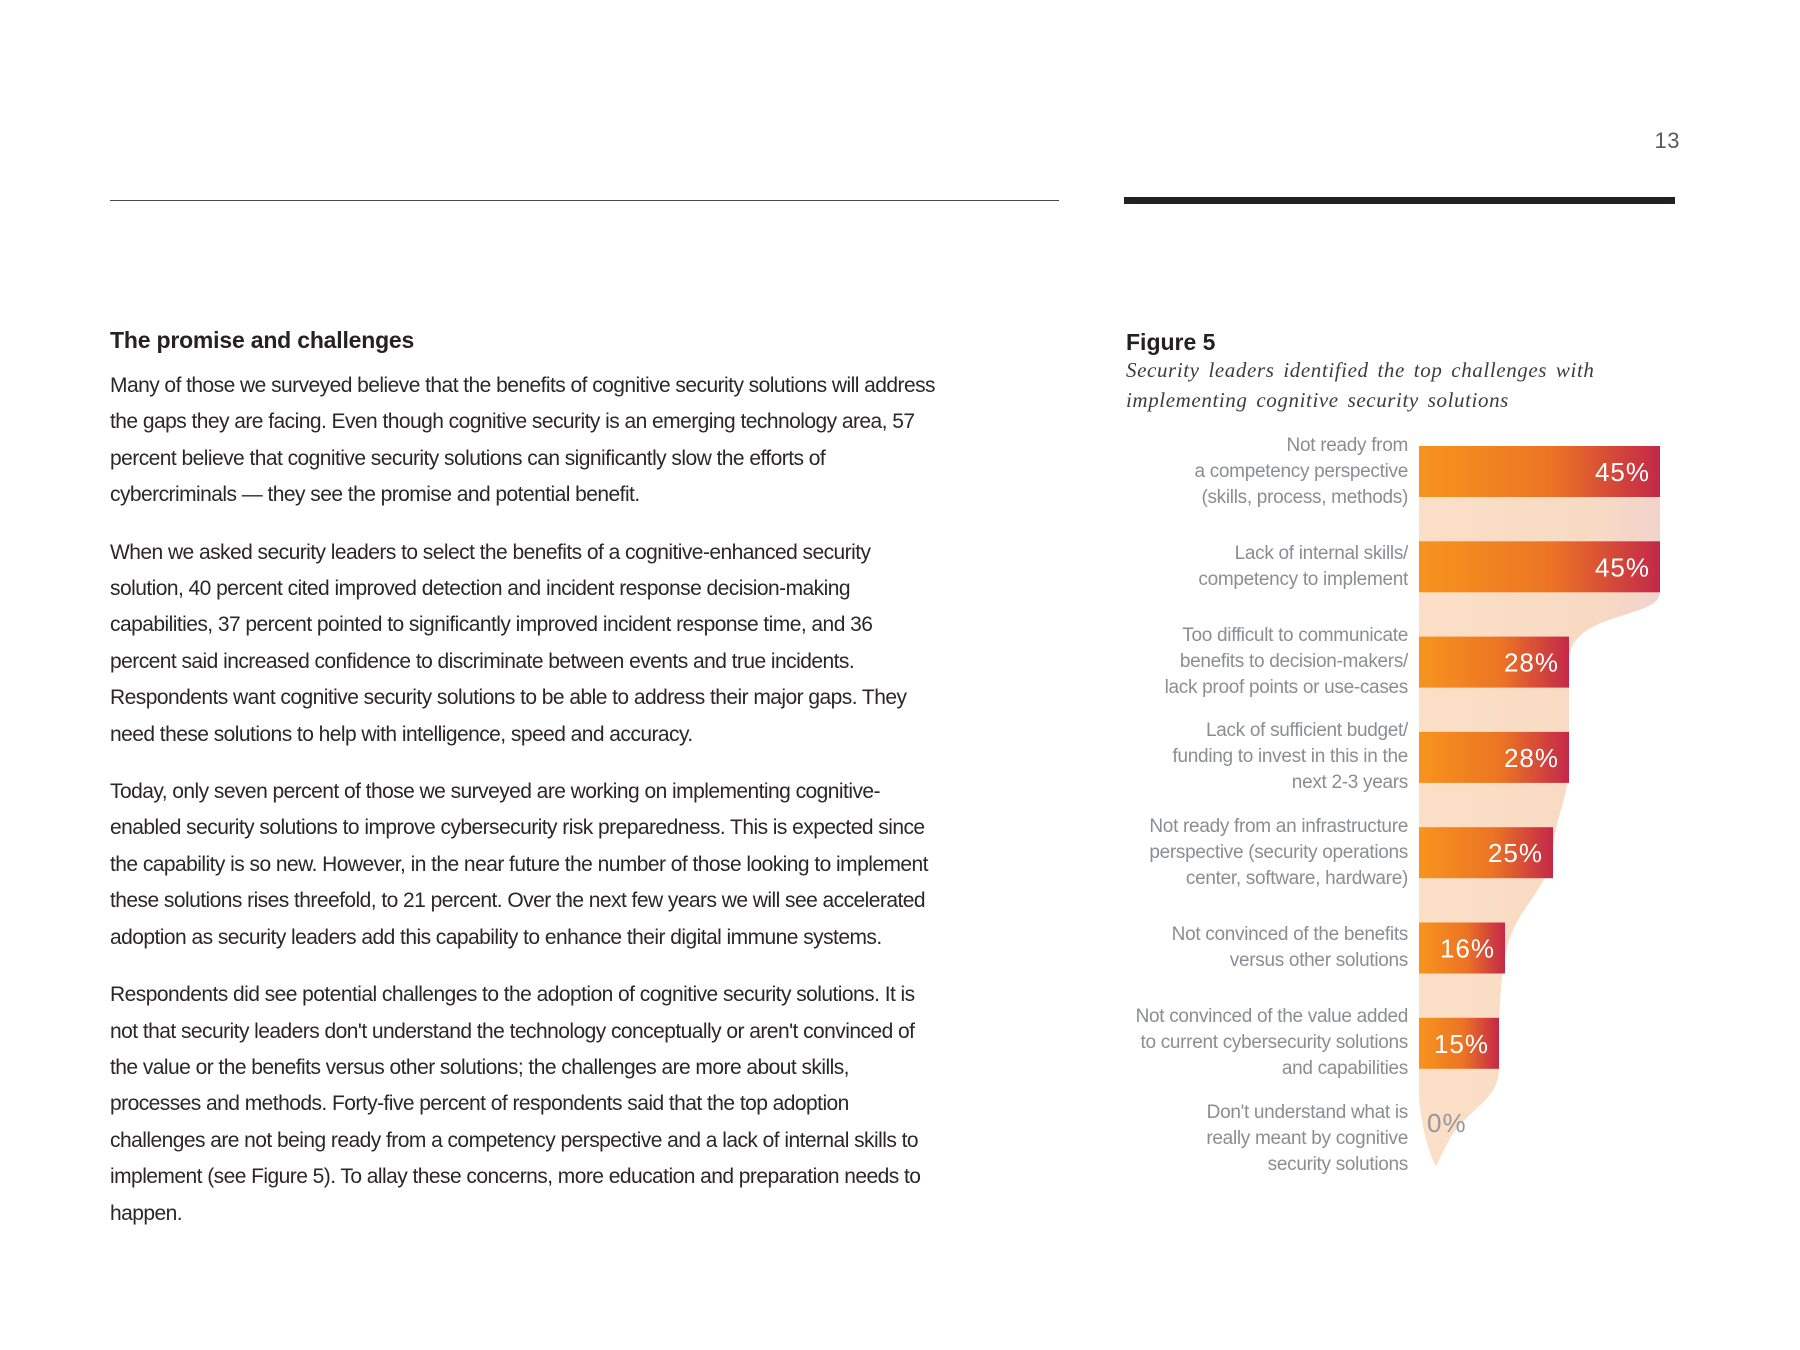  What do you see at coordinates (1296, 878) in the screenshot?
I see `bar-category-label-line: center, software, hardware)` at bounding box center [1296, 878].